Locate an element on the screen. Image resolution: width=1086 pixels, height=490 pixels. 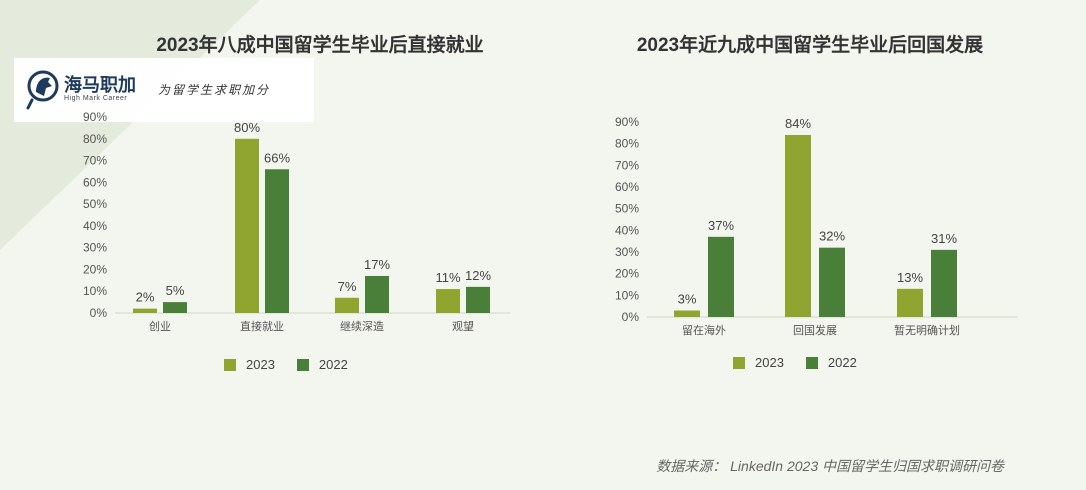
data-label-2022: 66% is located at coordinates (277, 157).